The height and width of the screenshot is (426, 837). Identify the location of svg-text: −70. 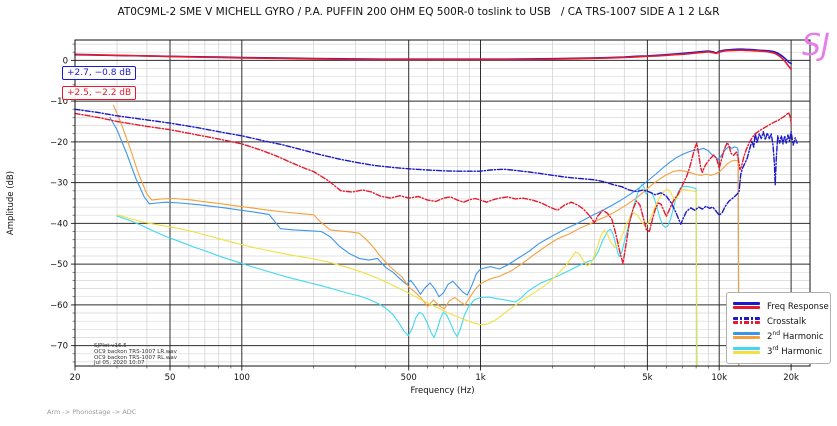
(59, 347).